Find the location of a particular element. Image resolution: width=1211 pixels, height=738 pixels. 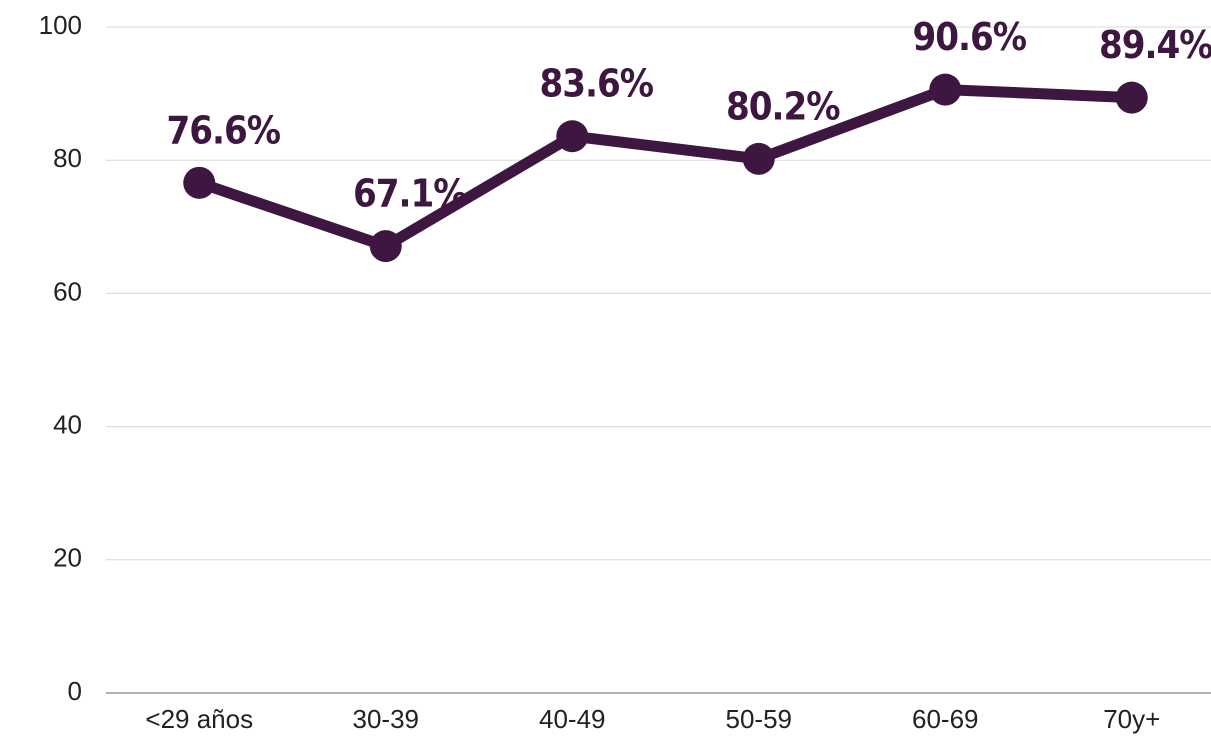

x-tick-label: 50-59 is located at coordinates (759, 719).